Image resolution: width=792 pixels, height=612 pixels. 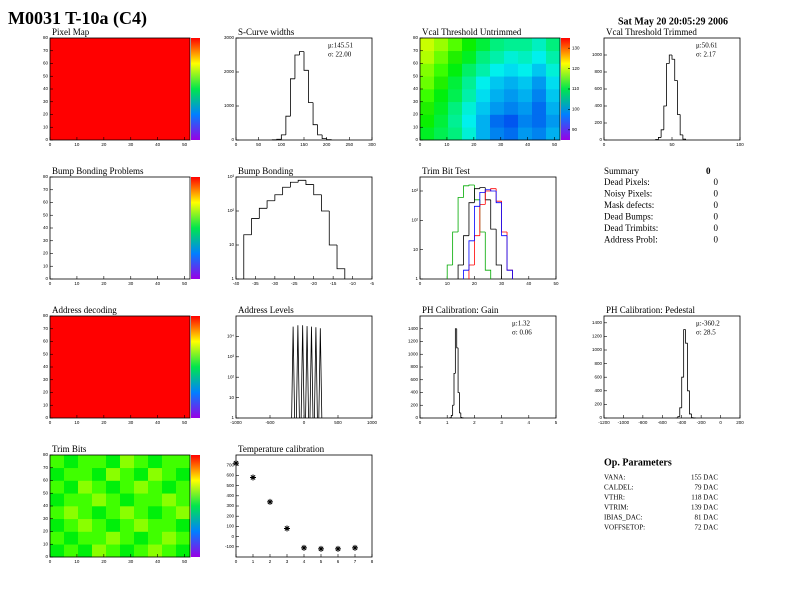 I want to click on y-tick-label: 40, so click(x=46, y=227).